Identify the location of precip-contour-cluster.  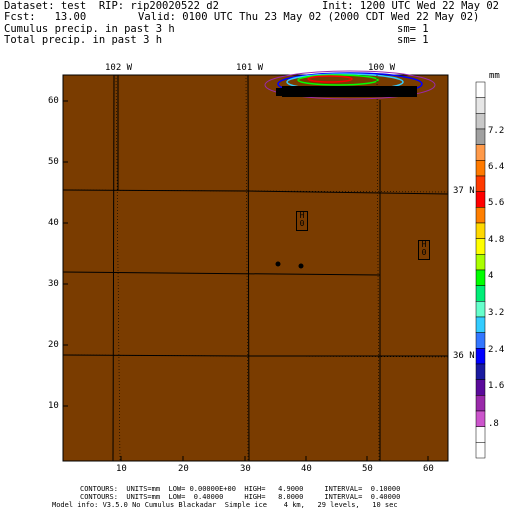
(350, 85).